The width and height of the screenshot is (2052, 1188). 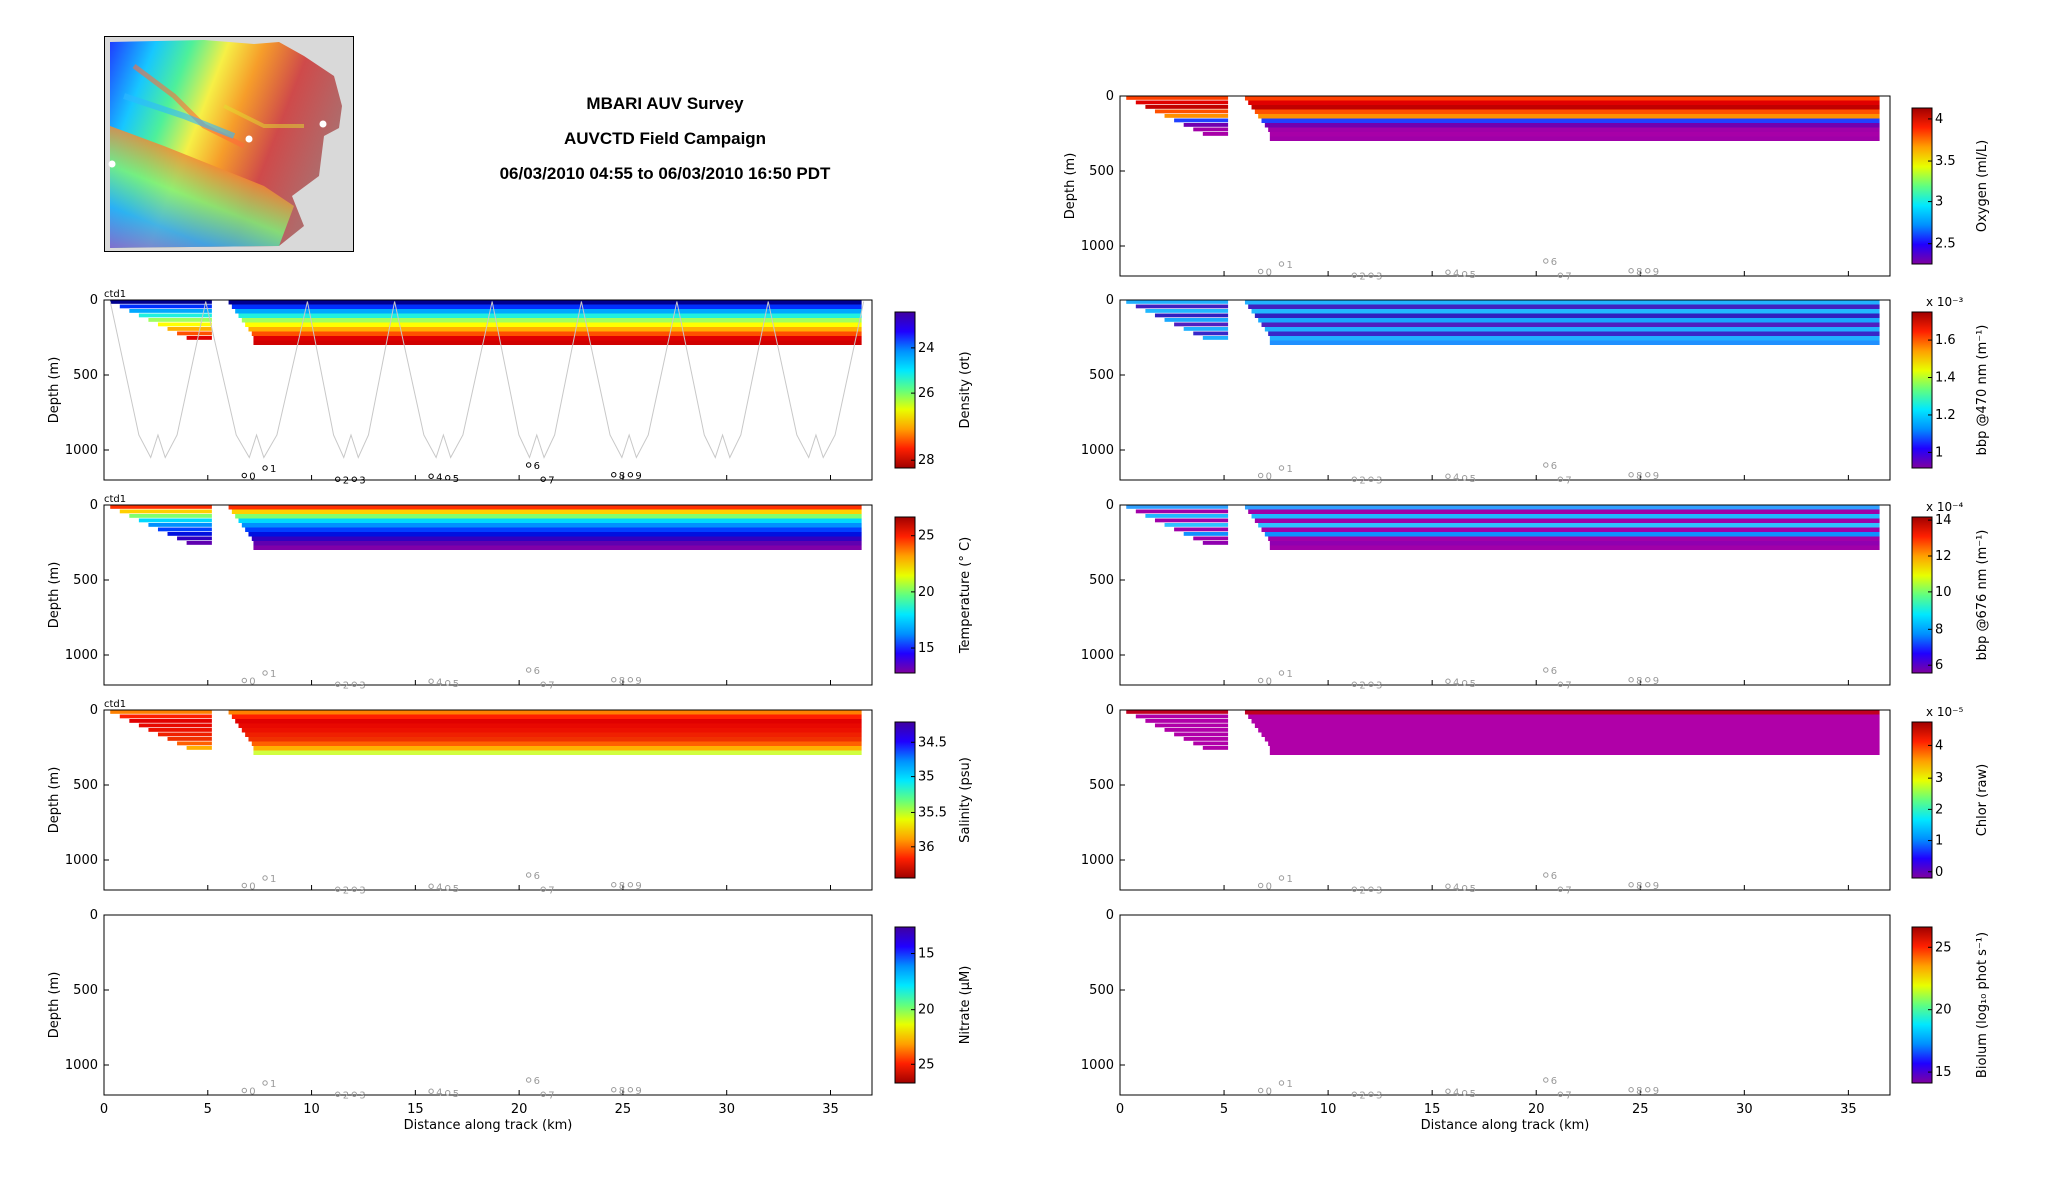 What do you see at coordinates (1536, 1109) in the screenshot?
I see `x-tick-label: 20` at bounding box center [1536, 1109].